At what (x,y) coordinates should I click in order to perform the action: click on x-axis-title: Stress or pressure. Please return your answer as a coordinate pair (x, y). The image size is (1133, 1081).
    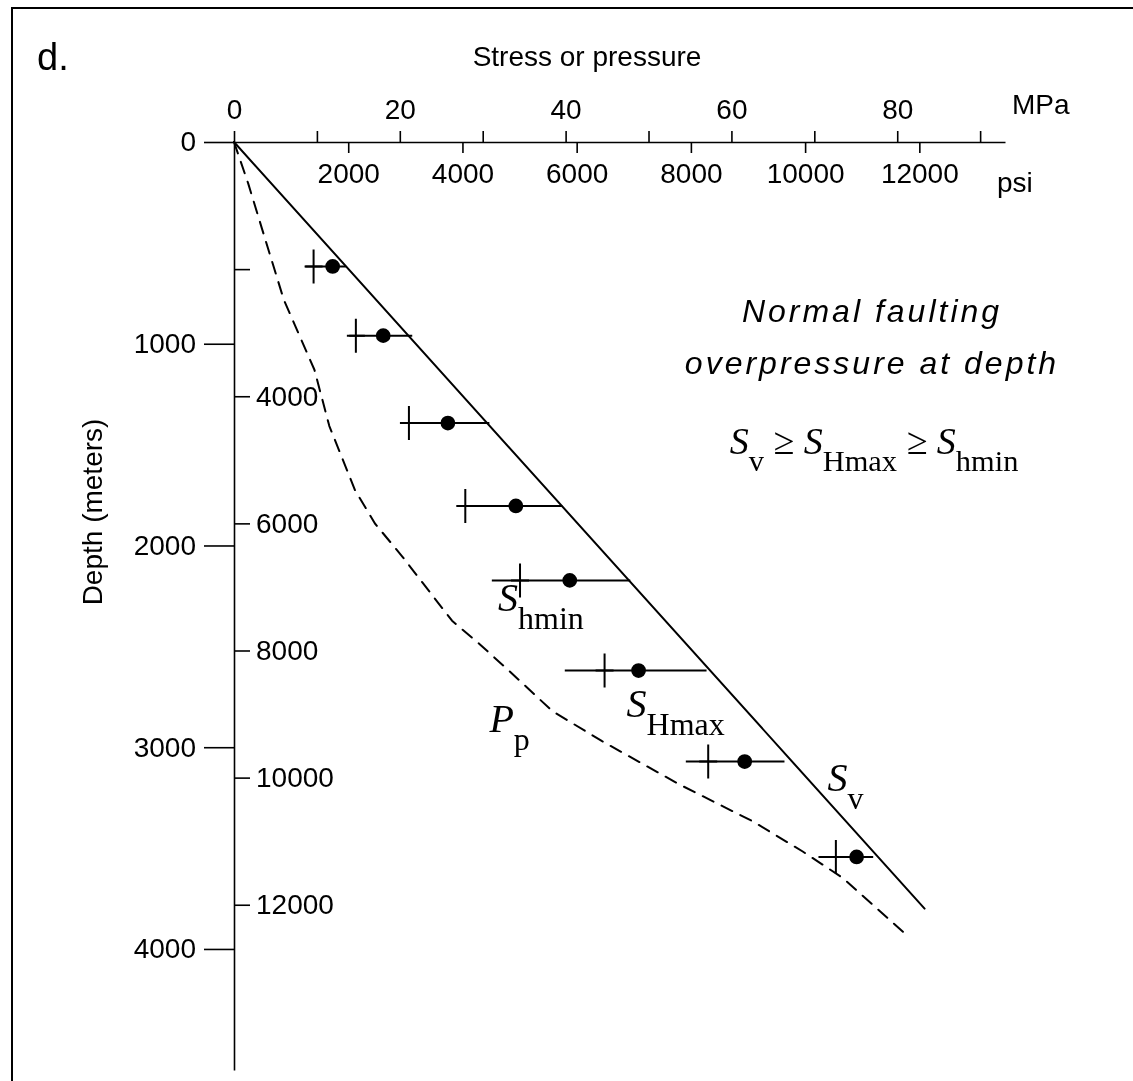
    Looking at the image, I should click on (587, 56).